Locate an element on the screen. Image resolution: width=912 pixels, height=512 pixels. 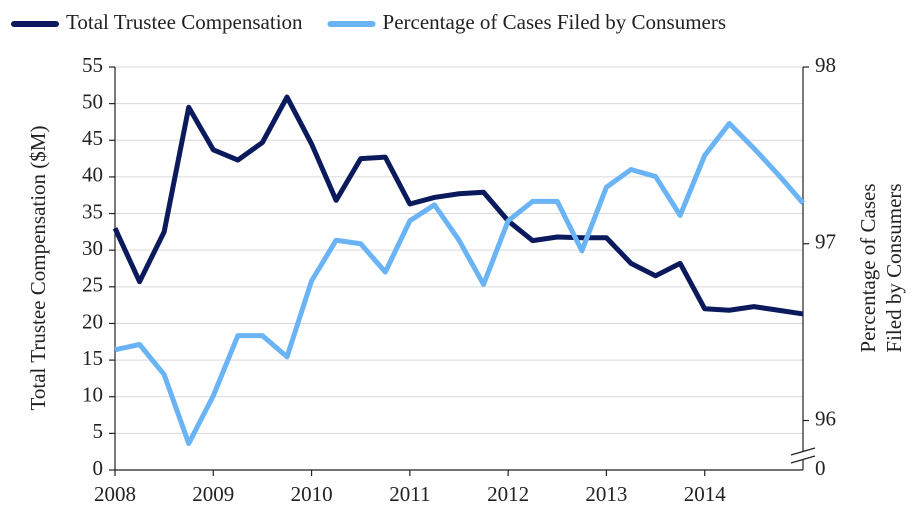
x-tick-label: 2009 is located at coordinates (213, 494).